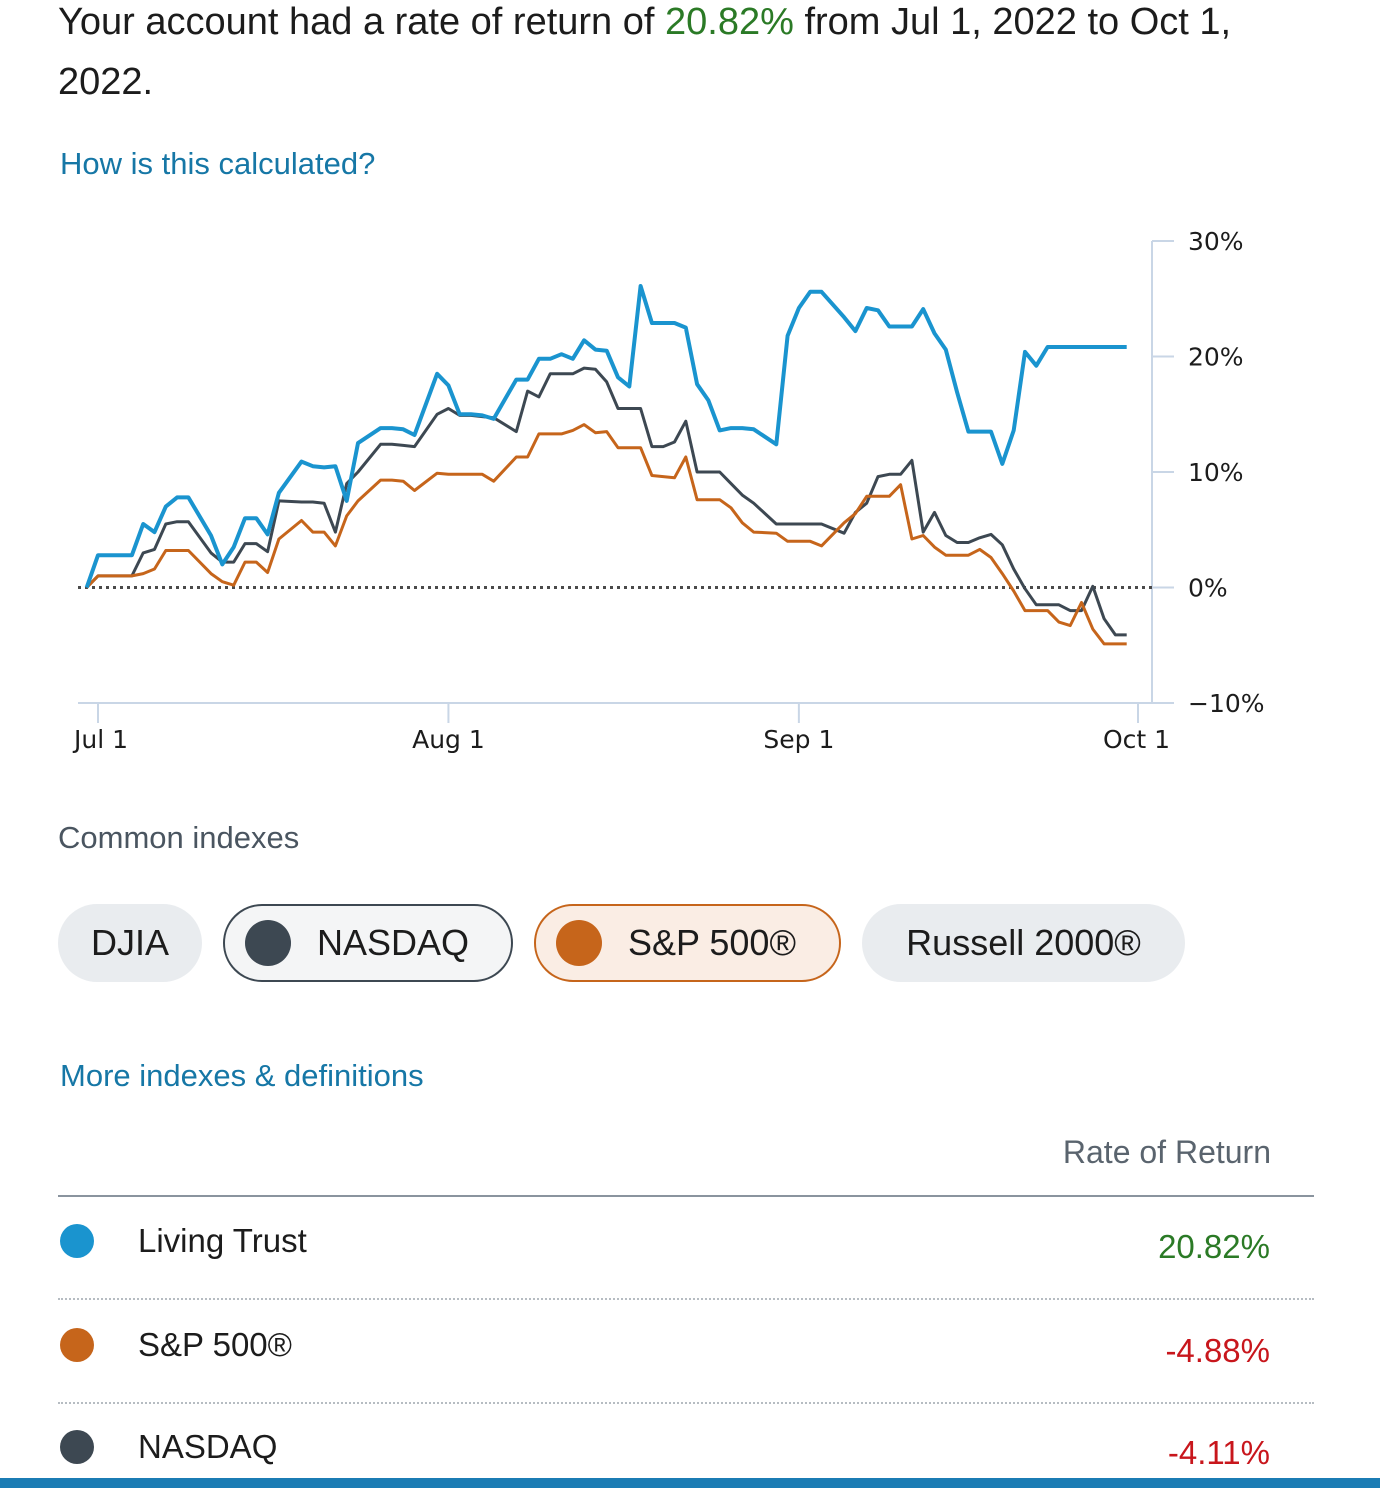 The width and height of the screenshot is (1380, 1506). I want to click on chip-sp500: S&P 500®, so click(687, 943).